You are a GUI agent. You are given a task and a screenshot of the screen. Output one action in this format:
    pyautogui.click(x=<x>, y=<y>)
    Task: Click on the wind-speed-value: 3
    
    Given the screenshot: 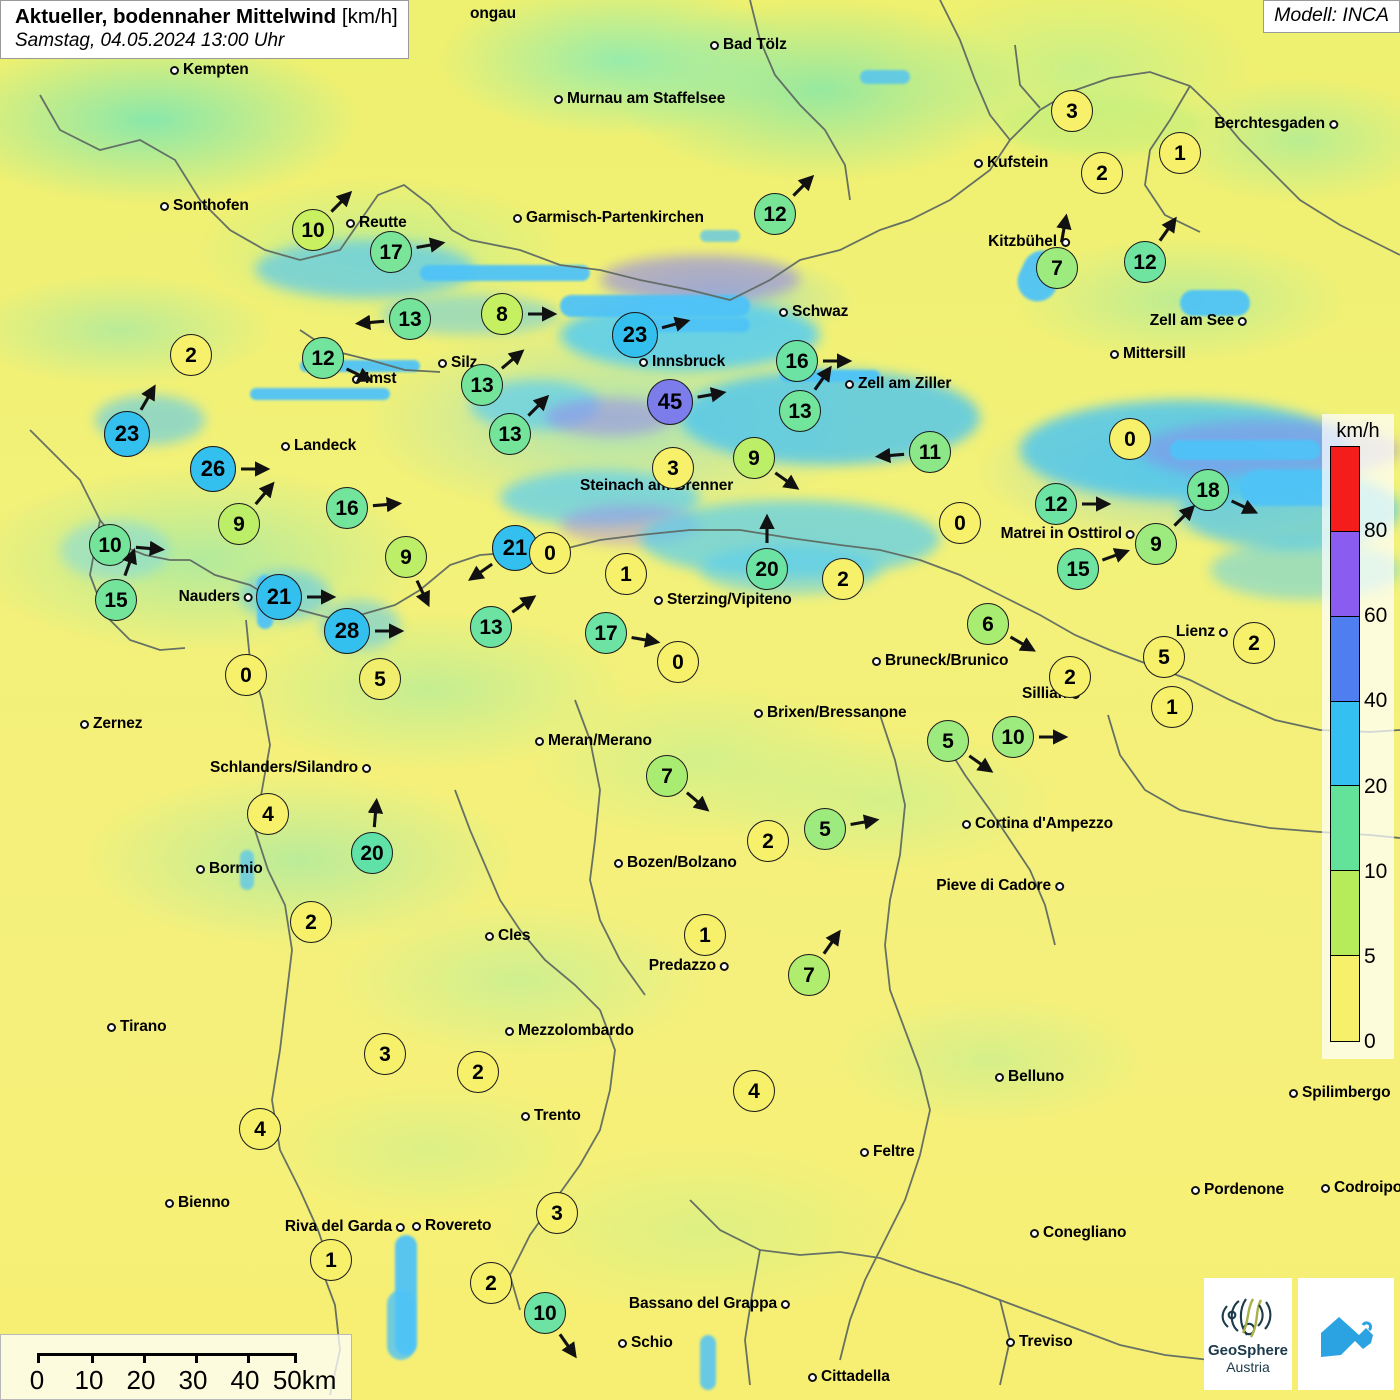 What is the action you would take?
    pyautogui.click(x=673, y=468)
    